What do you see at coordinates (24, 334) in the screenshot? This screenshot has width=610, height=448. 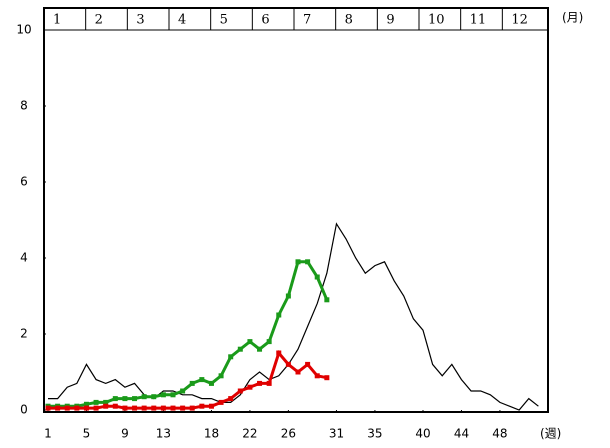 I see `y-tick-label: 2` at bounding box center [24, 334].